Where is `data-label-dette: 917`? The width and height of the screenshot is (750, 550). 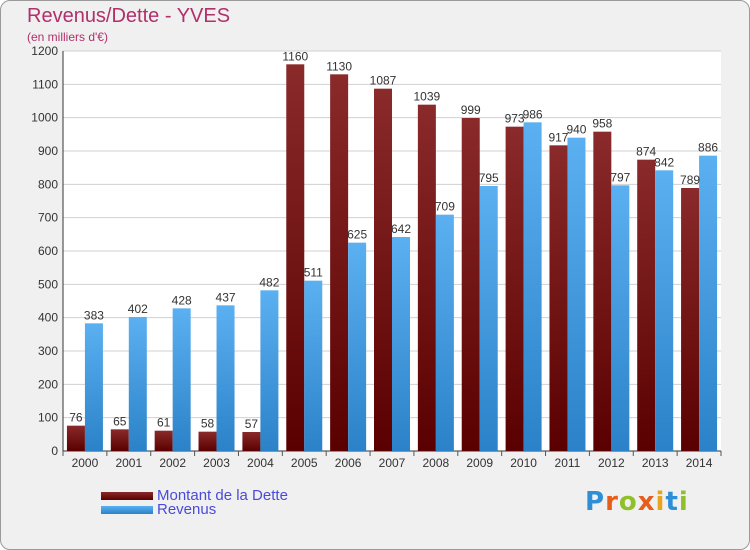
data-label-dette: 917 is located at coordinates (558, 137).